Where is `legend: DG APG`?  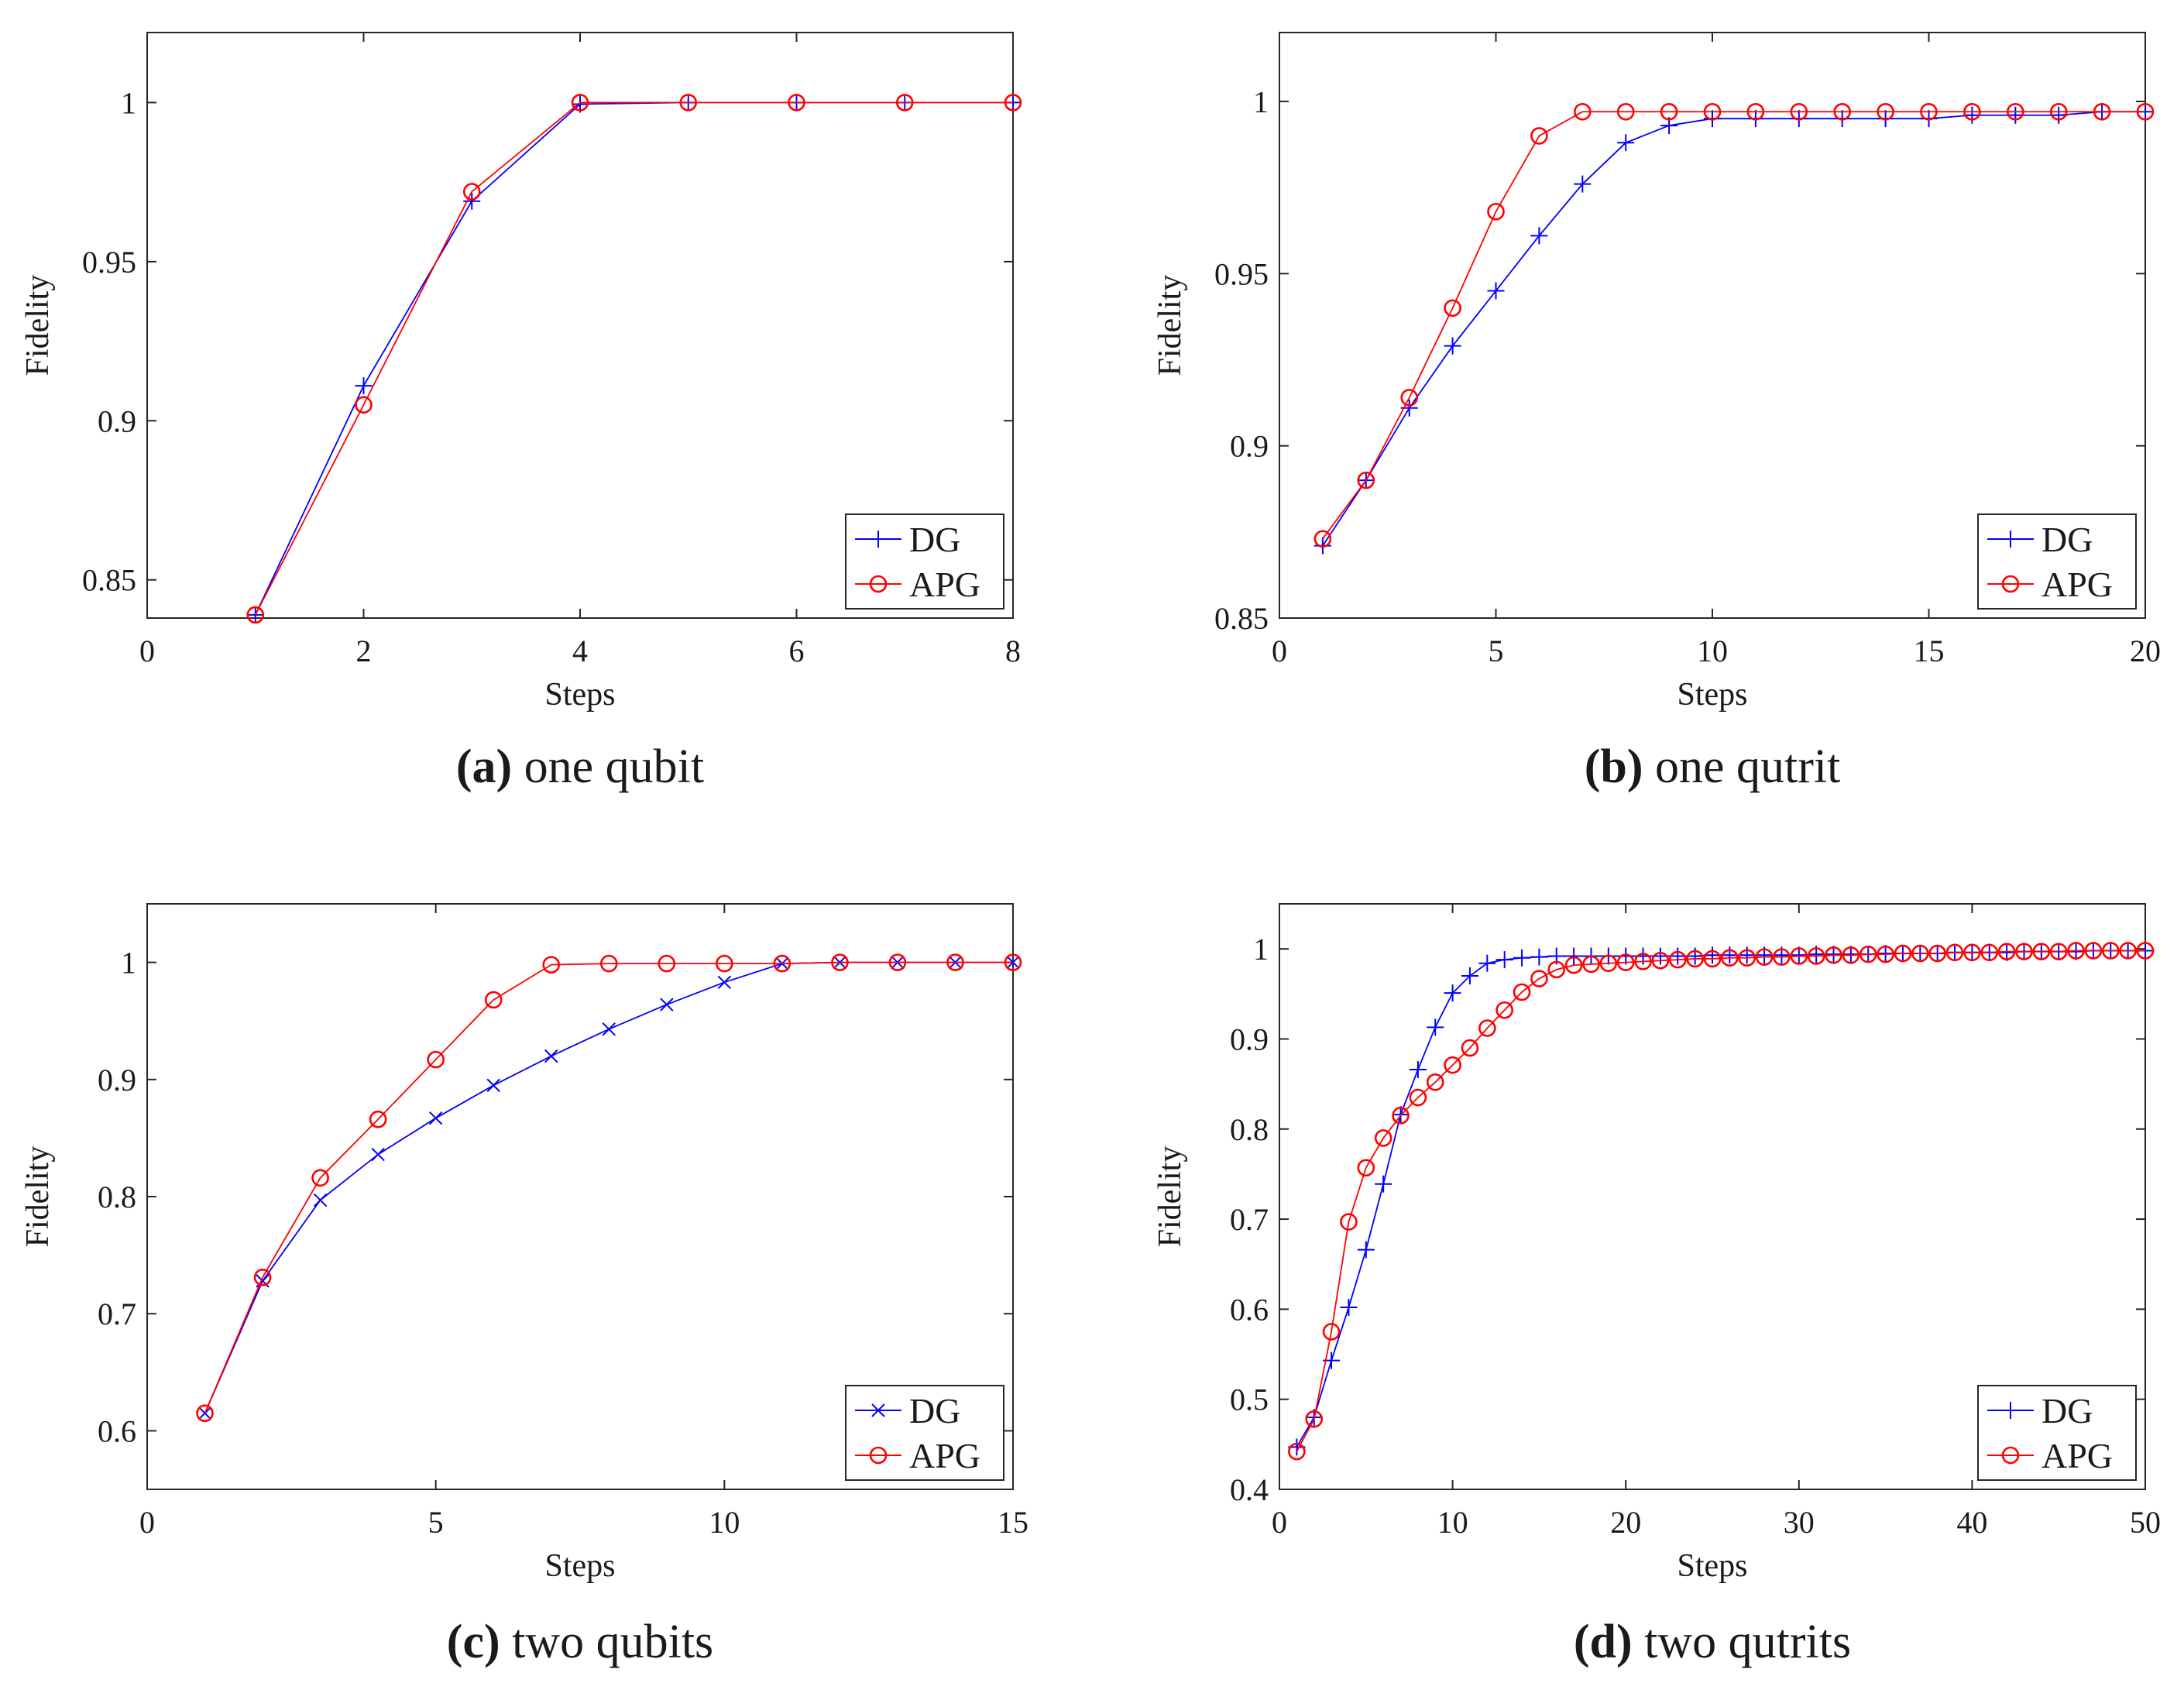
legend: DG APG is located at coordinates (2057, 561).